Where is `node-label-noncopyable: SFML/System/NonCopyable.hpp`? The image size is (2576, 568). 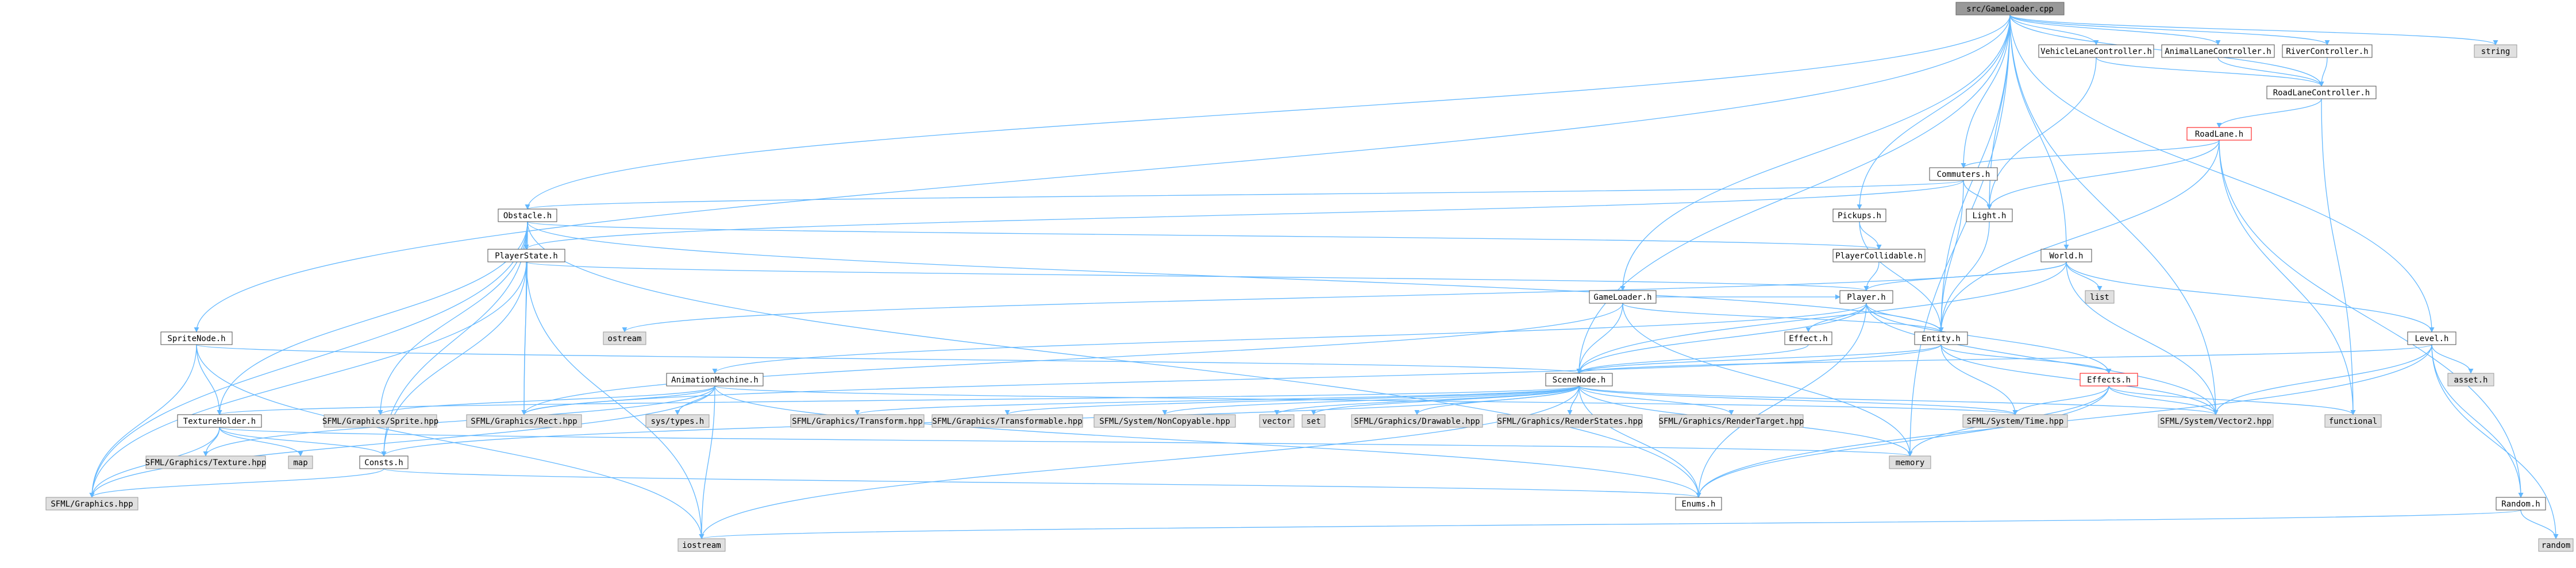
node-label-noncopyable: SFML/System/NonCopyable.hpp is located at coordinates (1164, 421).